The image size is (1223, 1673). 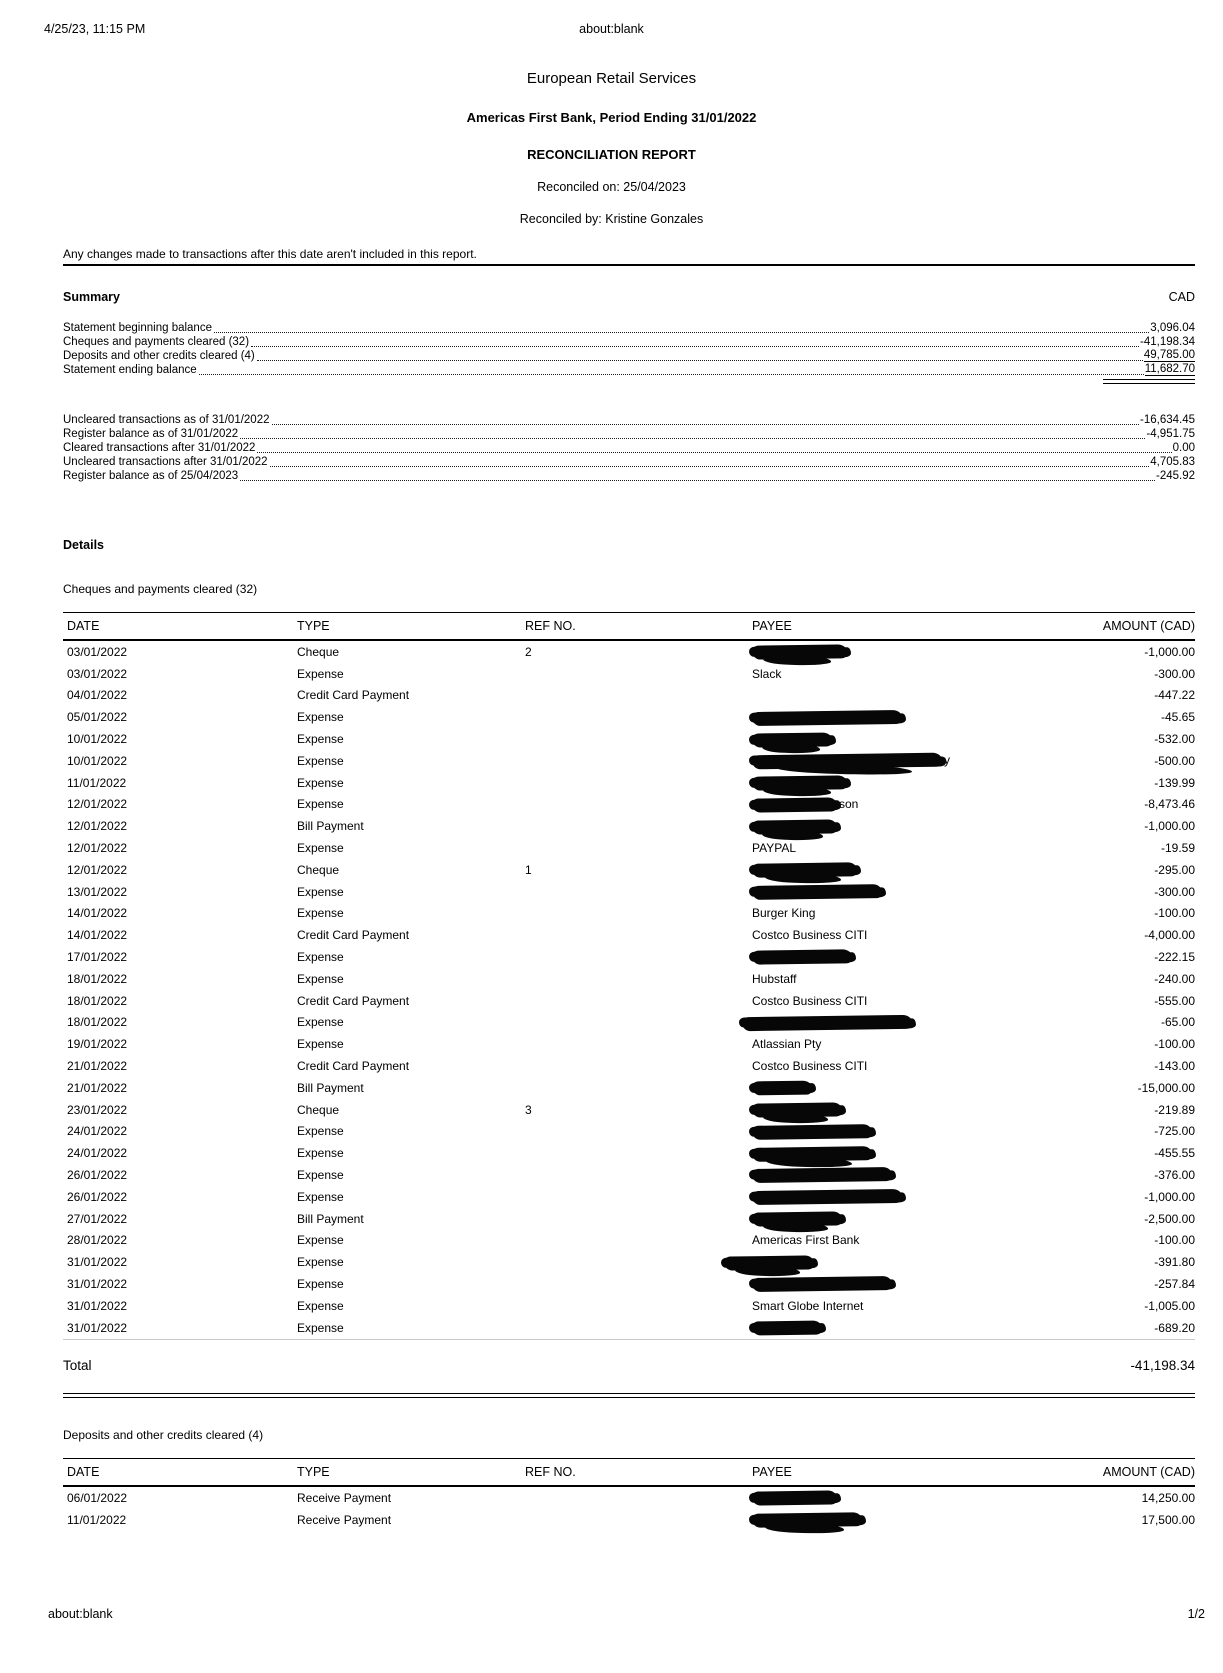 What do you see at coordinates (1170, 434) in the screenshot?
I see `summary-row-amount: -4,951.75` at bounding box center [1170, 434].